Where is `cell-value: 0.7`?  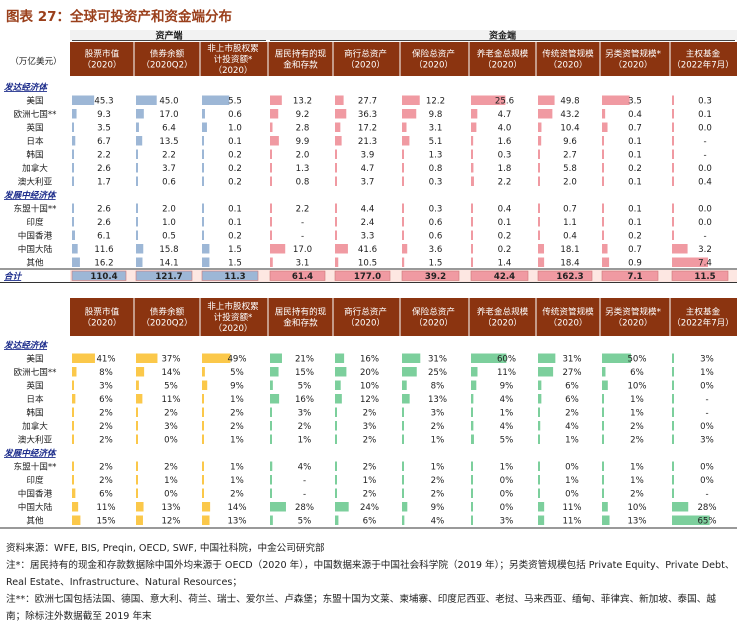
cell-value: 0.7 is located at coordinates (570, 210).